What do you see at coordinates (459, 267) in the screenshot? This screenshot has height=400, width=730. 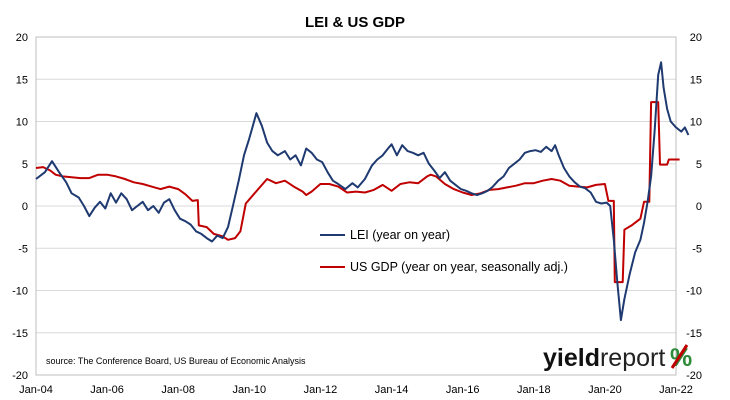 I see `legend-label-gdp: US GDP (year on year, seasonally adj.)` at bounding box center [459, 267].